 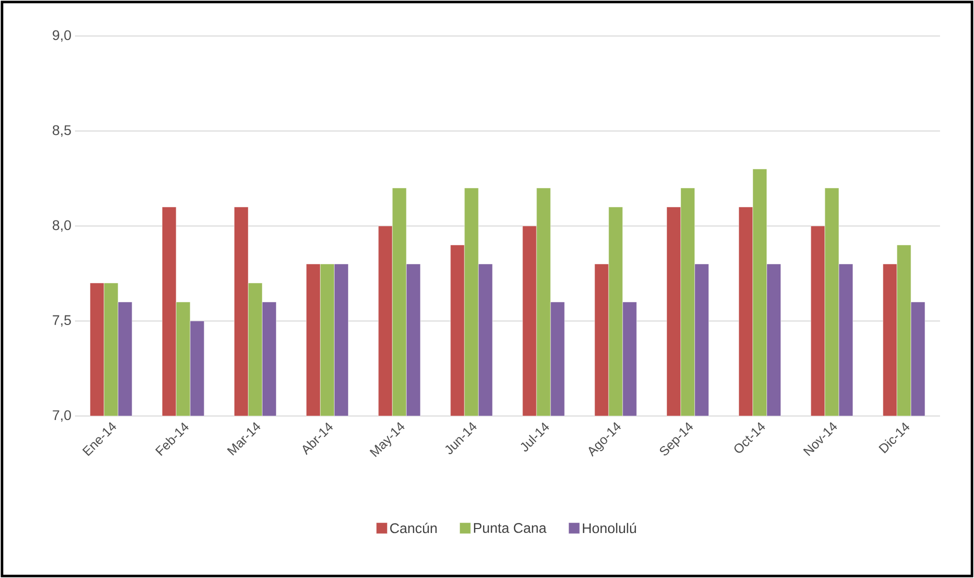 I want to click on y-tick-label: 9,0, so click(x=61, y=36).